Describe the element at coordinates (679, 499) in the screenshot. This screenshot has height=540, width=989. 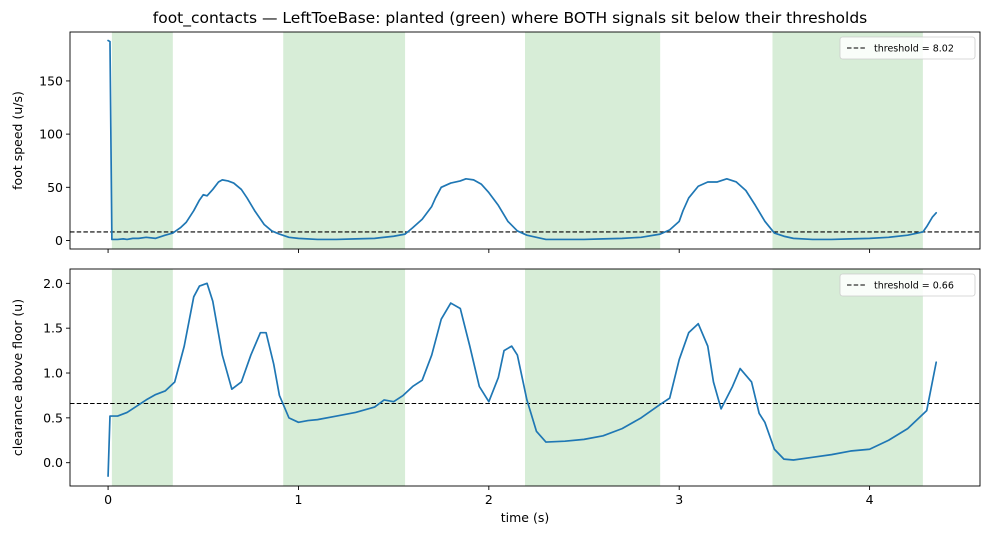
I see `x-tick-label: 3` at that location.